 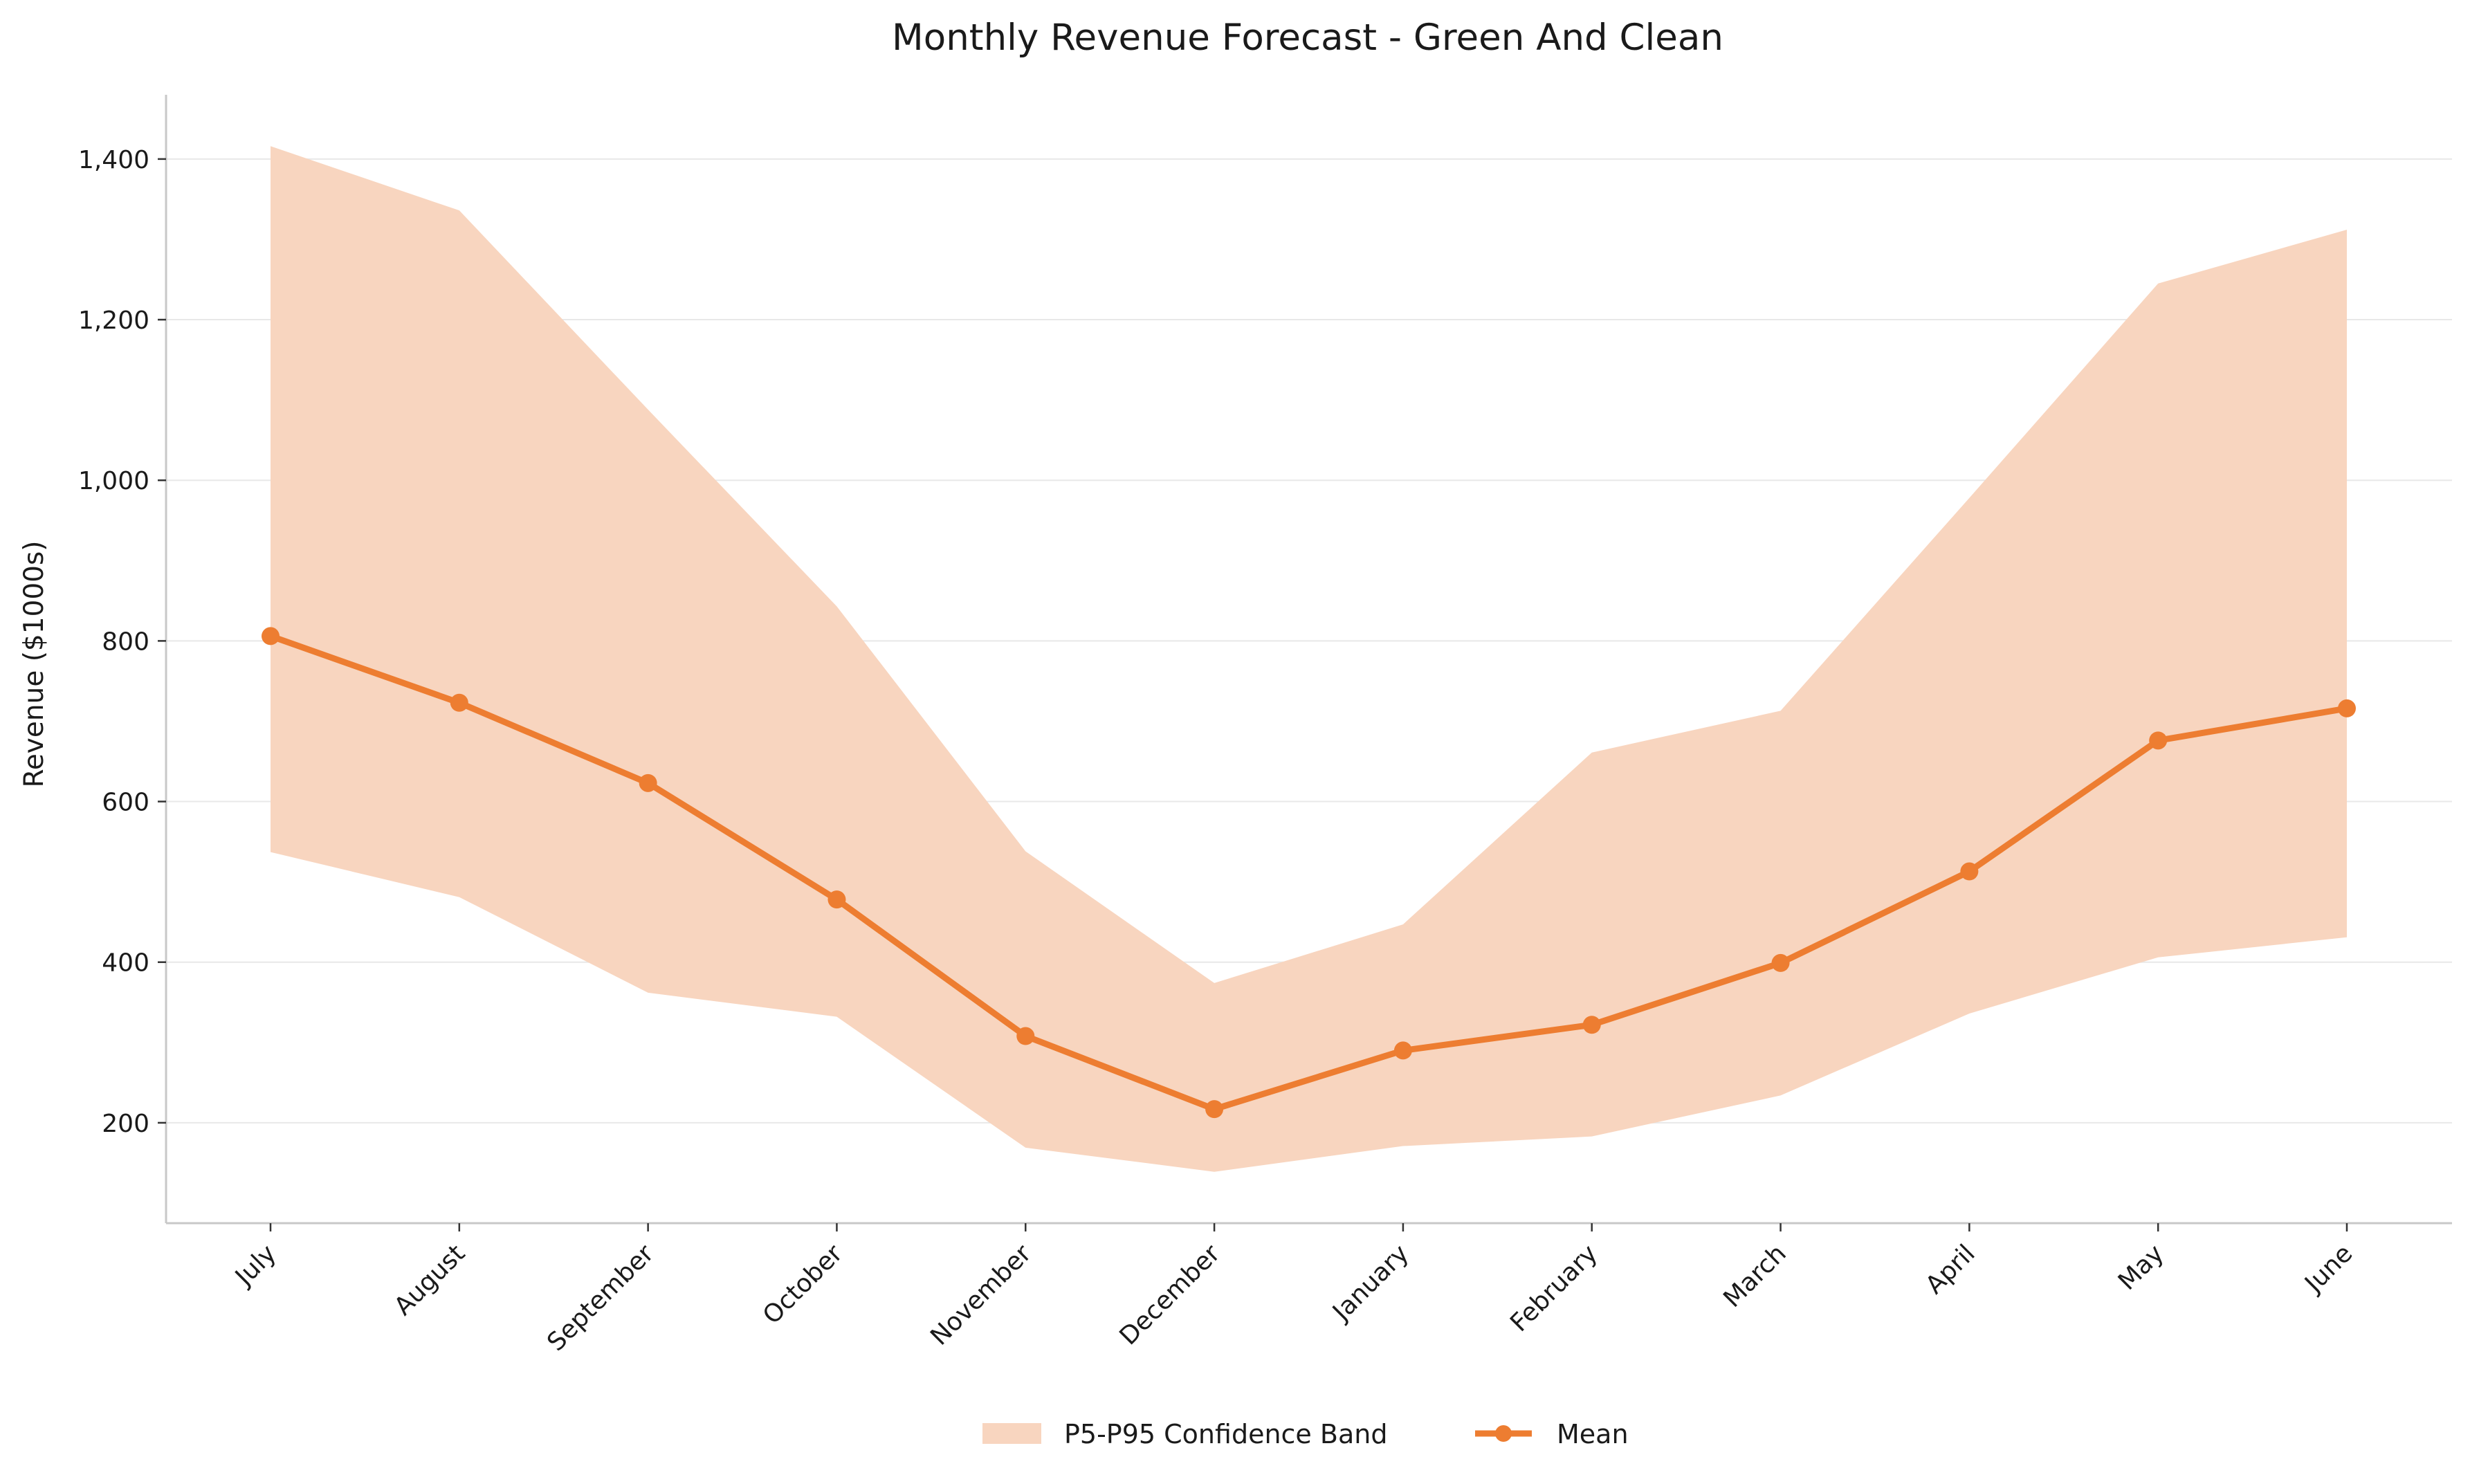 What do you see at coordinates (1011, 1433) in the screenshot?
I see `legend-band-swatch` at bounding box center [1011, 1433].